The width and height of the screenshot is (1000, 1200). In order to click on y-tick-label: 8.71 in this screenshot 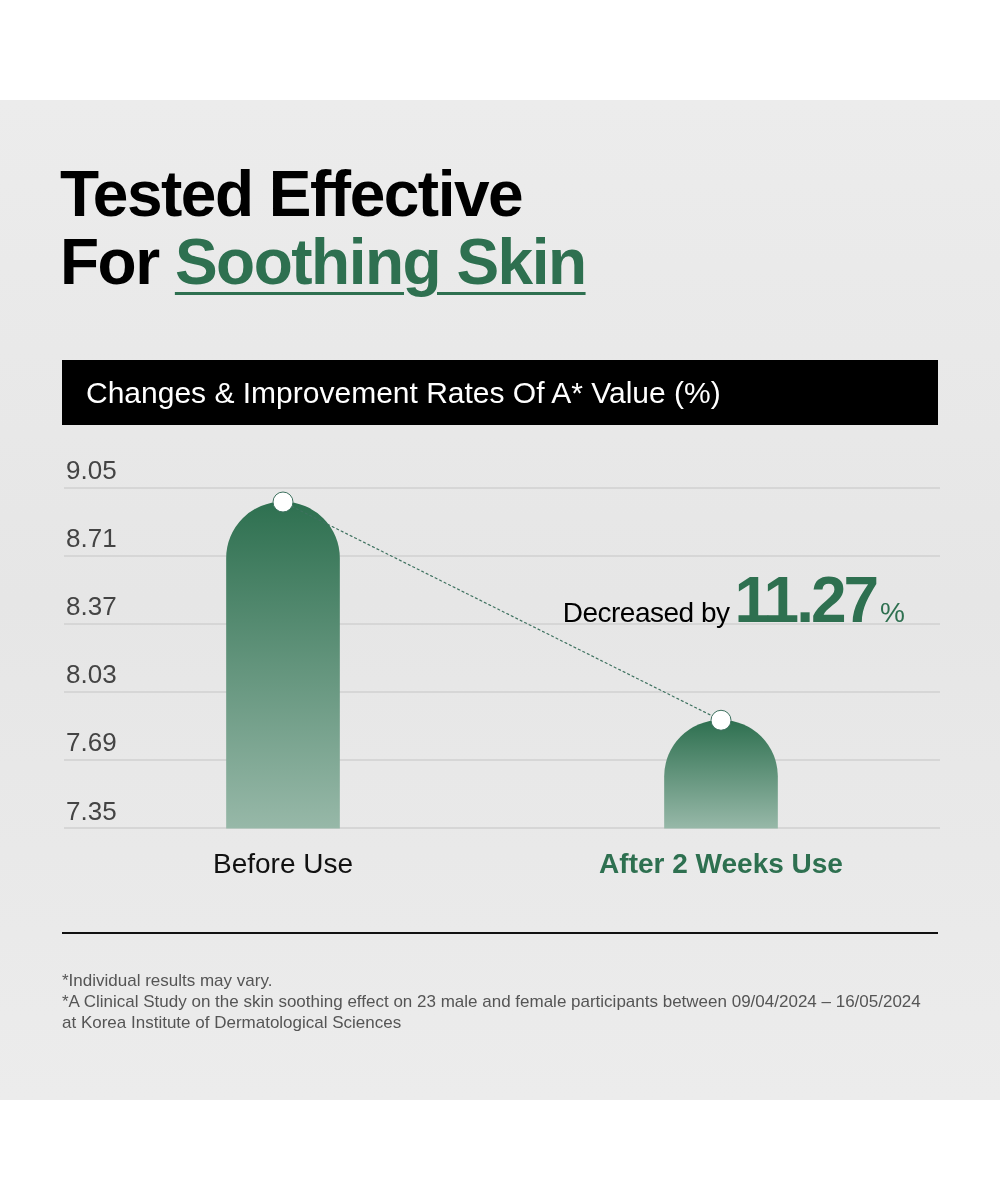, I will do `click(91, 538)`.